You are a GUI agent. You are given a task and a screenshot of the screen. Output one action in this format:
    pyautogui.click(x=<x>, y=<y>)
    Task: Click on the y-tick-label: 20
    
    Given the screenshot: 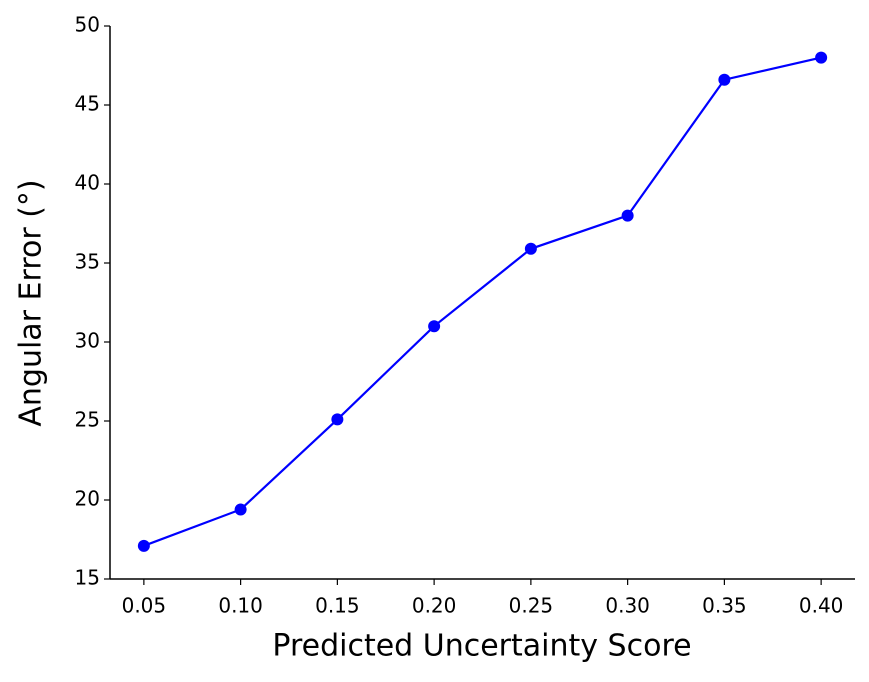 What is the action you would take?
    pyautogui.click(x=87, y=499)
    